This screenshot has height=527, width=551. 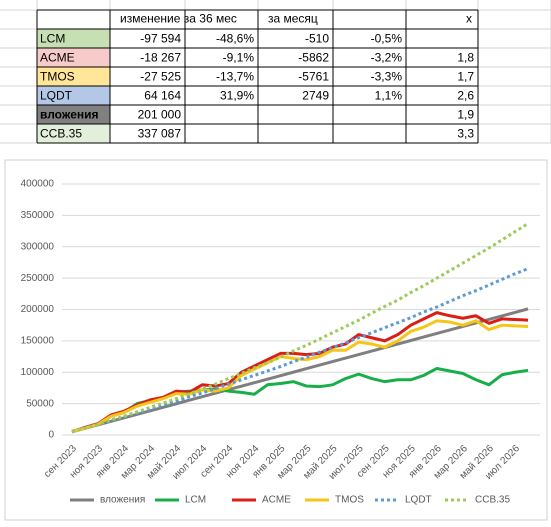 I want to click on cell-text: 201 000, so click(x=160, y=115).